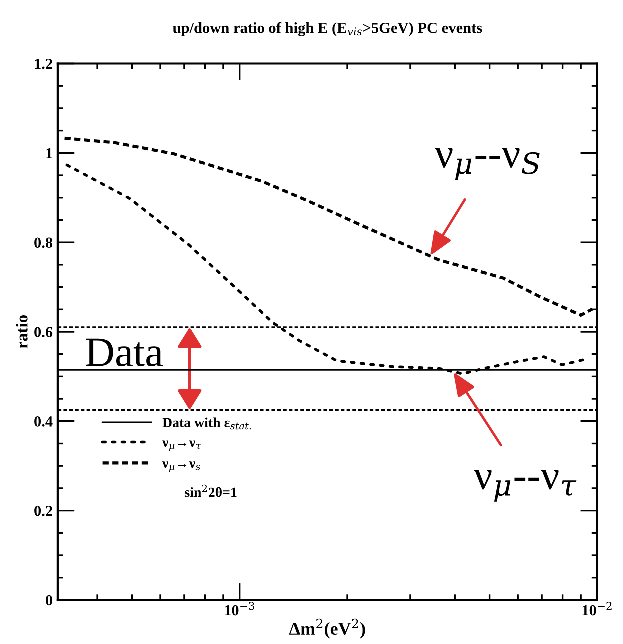 This screenshot has height=644, width=623. Describe the element at coordinates (22, 332) in the screenshot. I see `y-axis-title: ratio` at that location.